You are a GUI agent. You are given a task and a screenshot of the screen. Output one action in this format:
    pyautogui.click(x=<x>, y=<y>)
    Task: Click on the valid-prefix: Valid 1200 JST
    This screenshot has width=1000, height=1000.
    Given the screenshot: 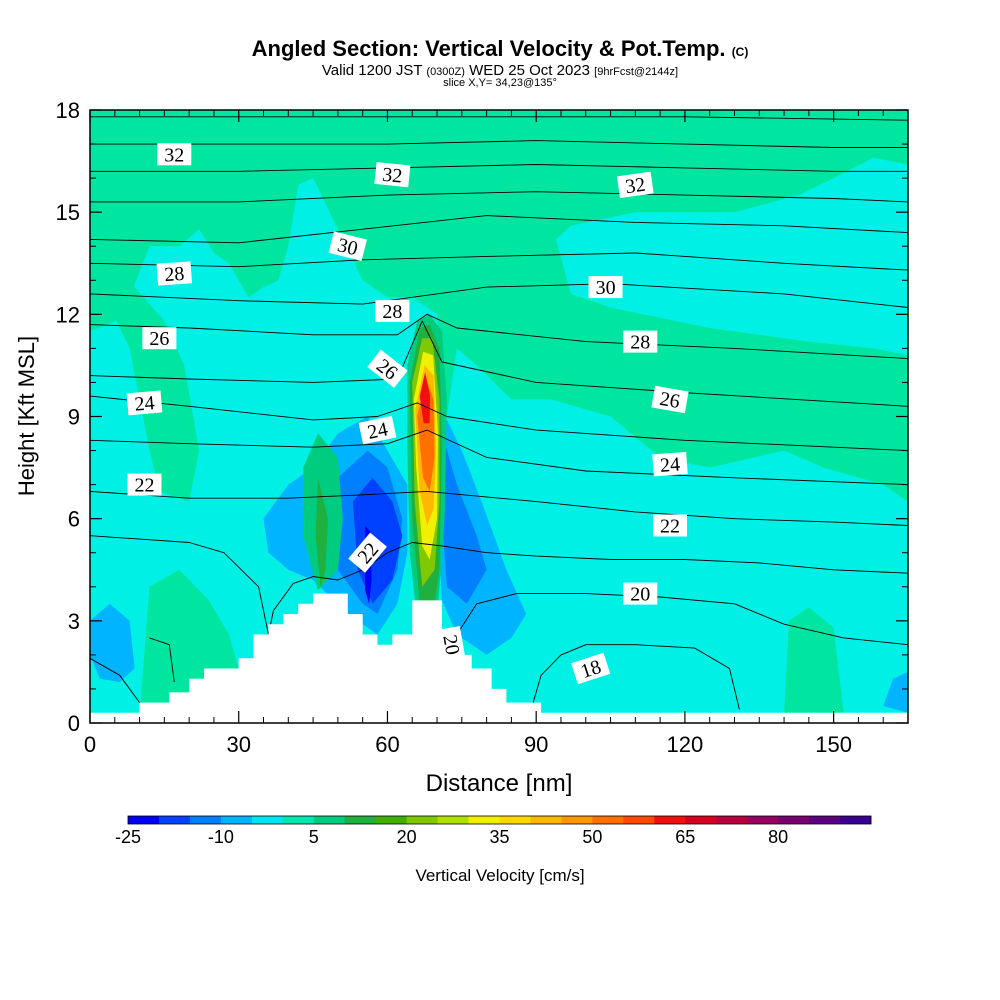 What is the action you would take?
    pyautogui.click(x=372, y=70)
    